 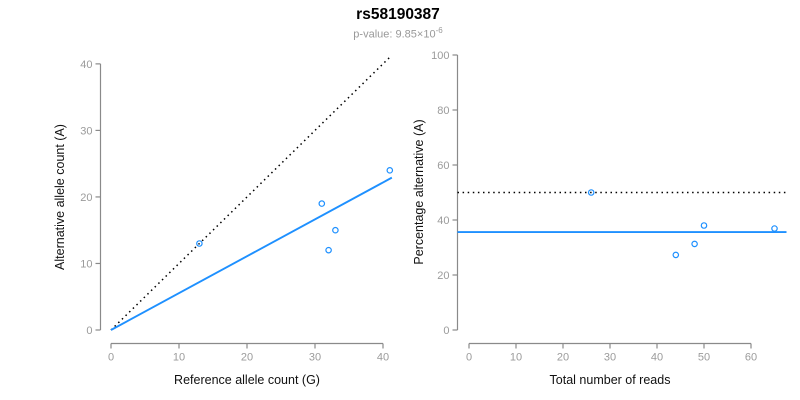 I want to click on x-axis-title: Reference allele count (G), so click(x=247, y=380).